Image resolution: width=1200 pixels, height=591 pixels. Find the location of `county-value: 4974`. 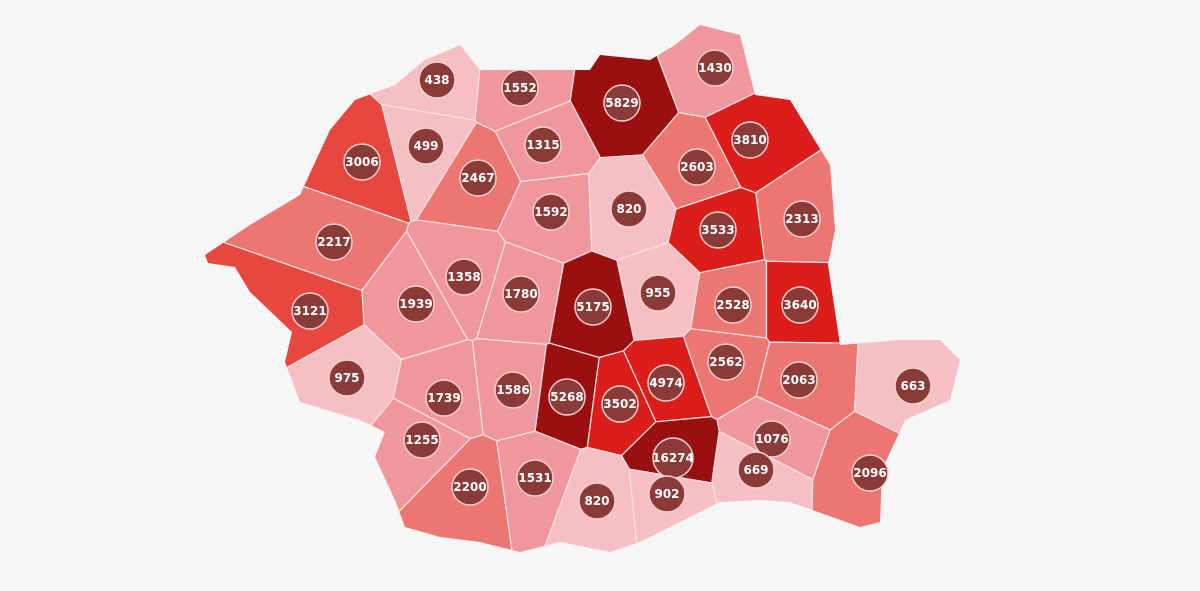

county-value: 4974 is located at coordinates (665, 383).